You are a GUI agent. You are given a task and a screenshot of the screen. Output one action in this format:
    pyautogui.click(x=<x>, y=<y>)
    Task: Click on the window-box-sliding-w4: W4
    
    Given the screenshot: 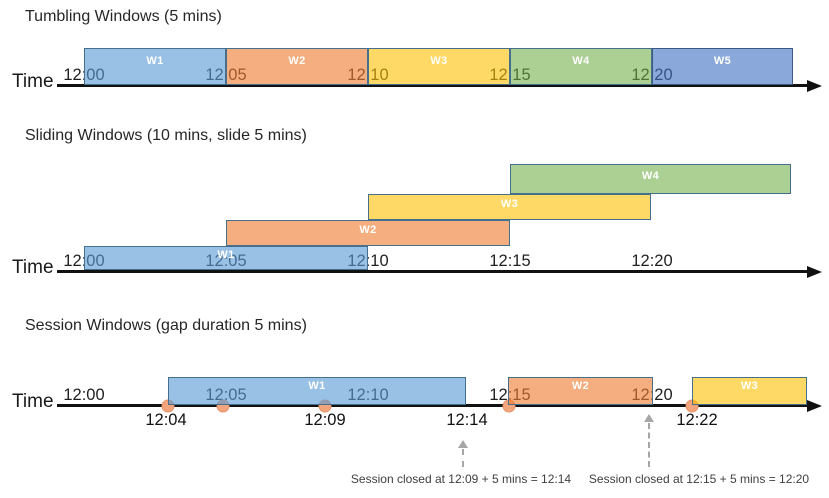 What is the action you would take?
    pyautogui.click(x=650, y=179)
    